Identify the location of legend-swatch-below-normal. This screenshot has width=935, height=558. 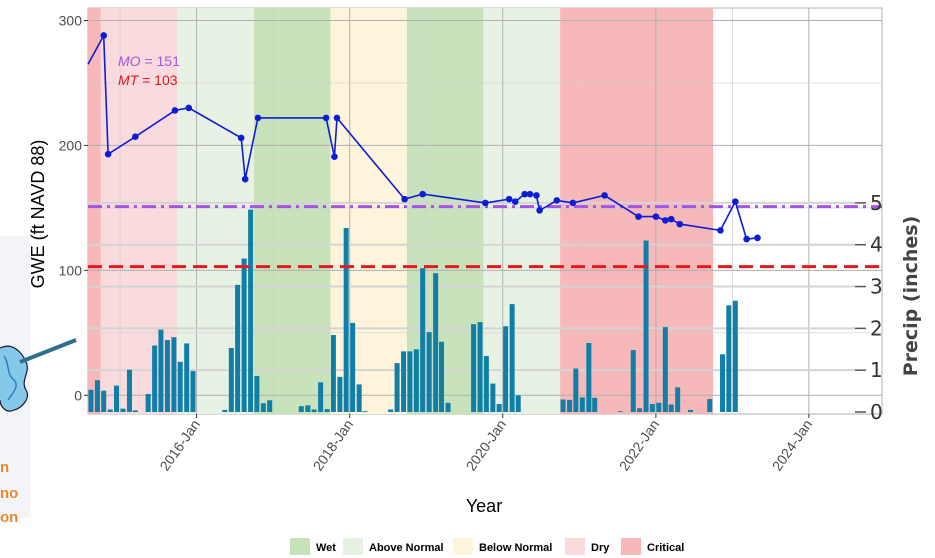
(463, 546).